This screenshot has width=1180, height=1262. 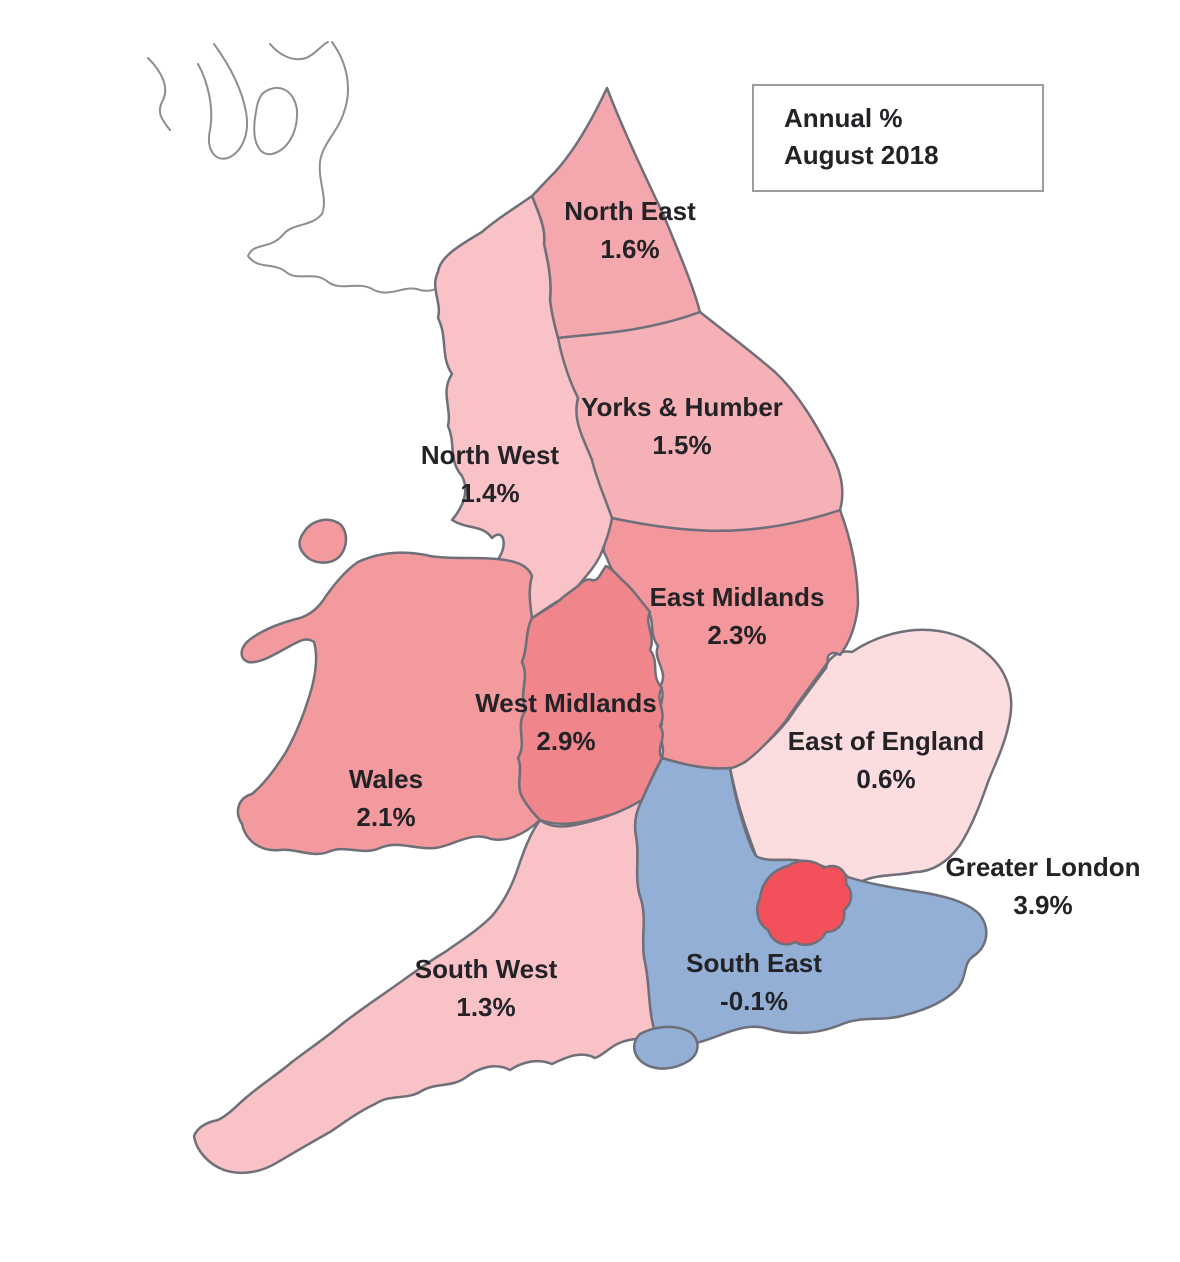 I want to click on scotland-coast-peninsula, so click(x=222, y=101).